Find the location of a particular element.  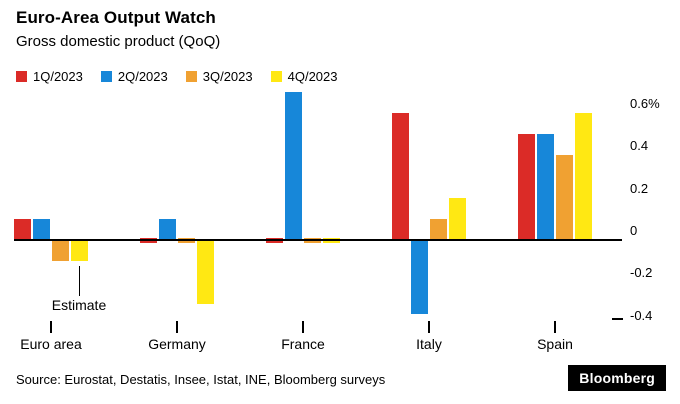

bar-spain-1Q/2023 is located at coordinates (526, 187).